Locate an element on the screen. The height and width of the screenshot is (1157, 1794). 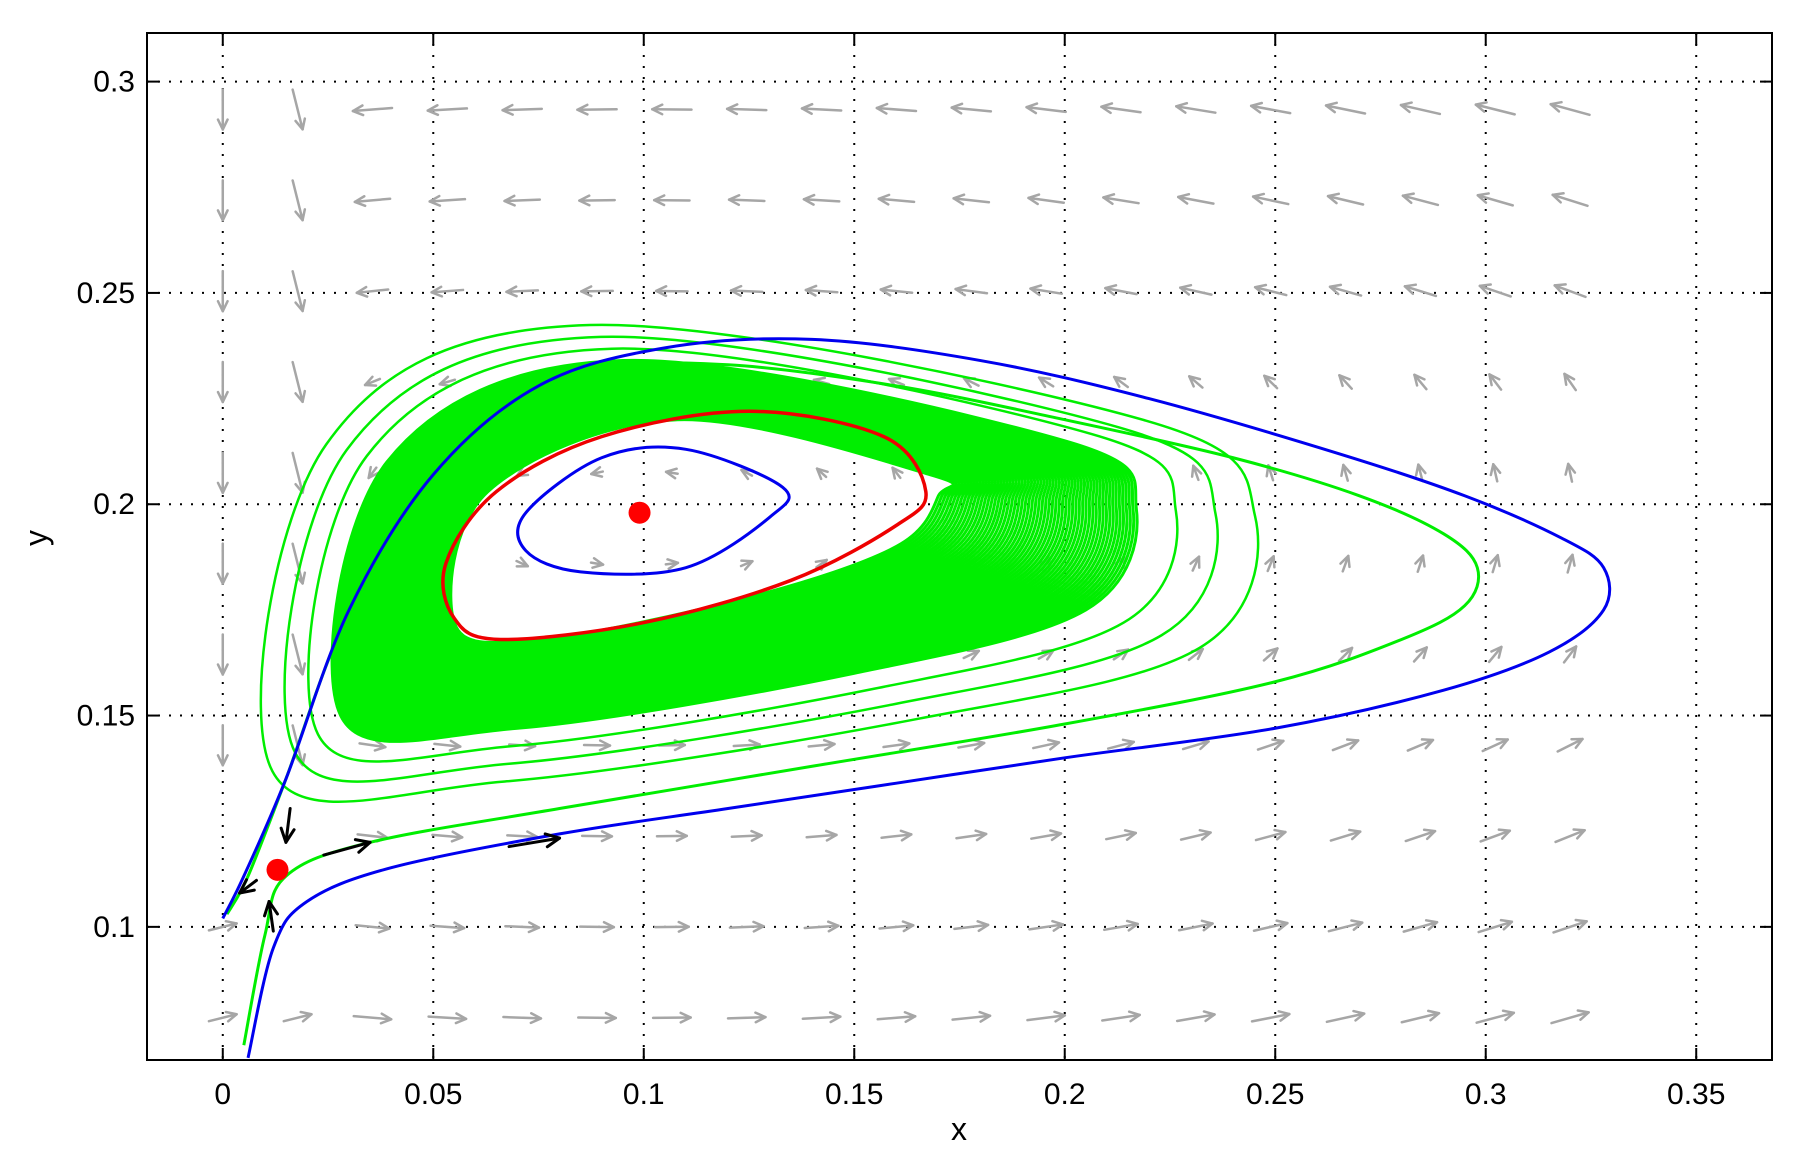
x-tick-label: 0.25 is located at coordinates (1275, 1094).